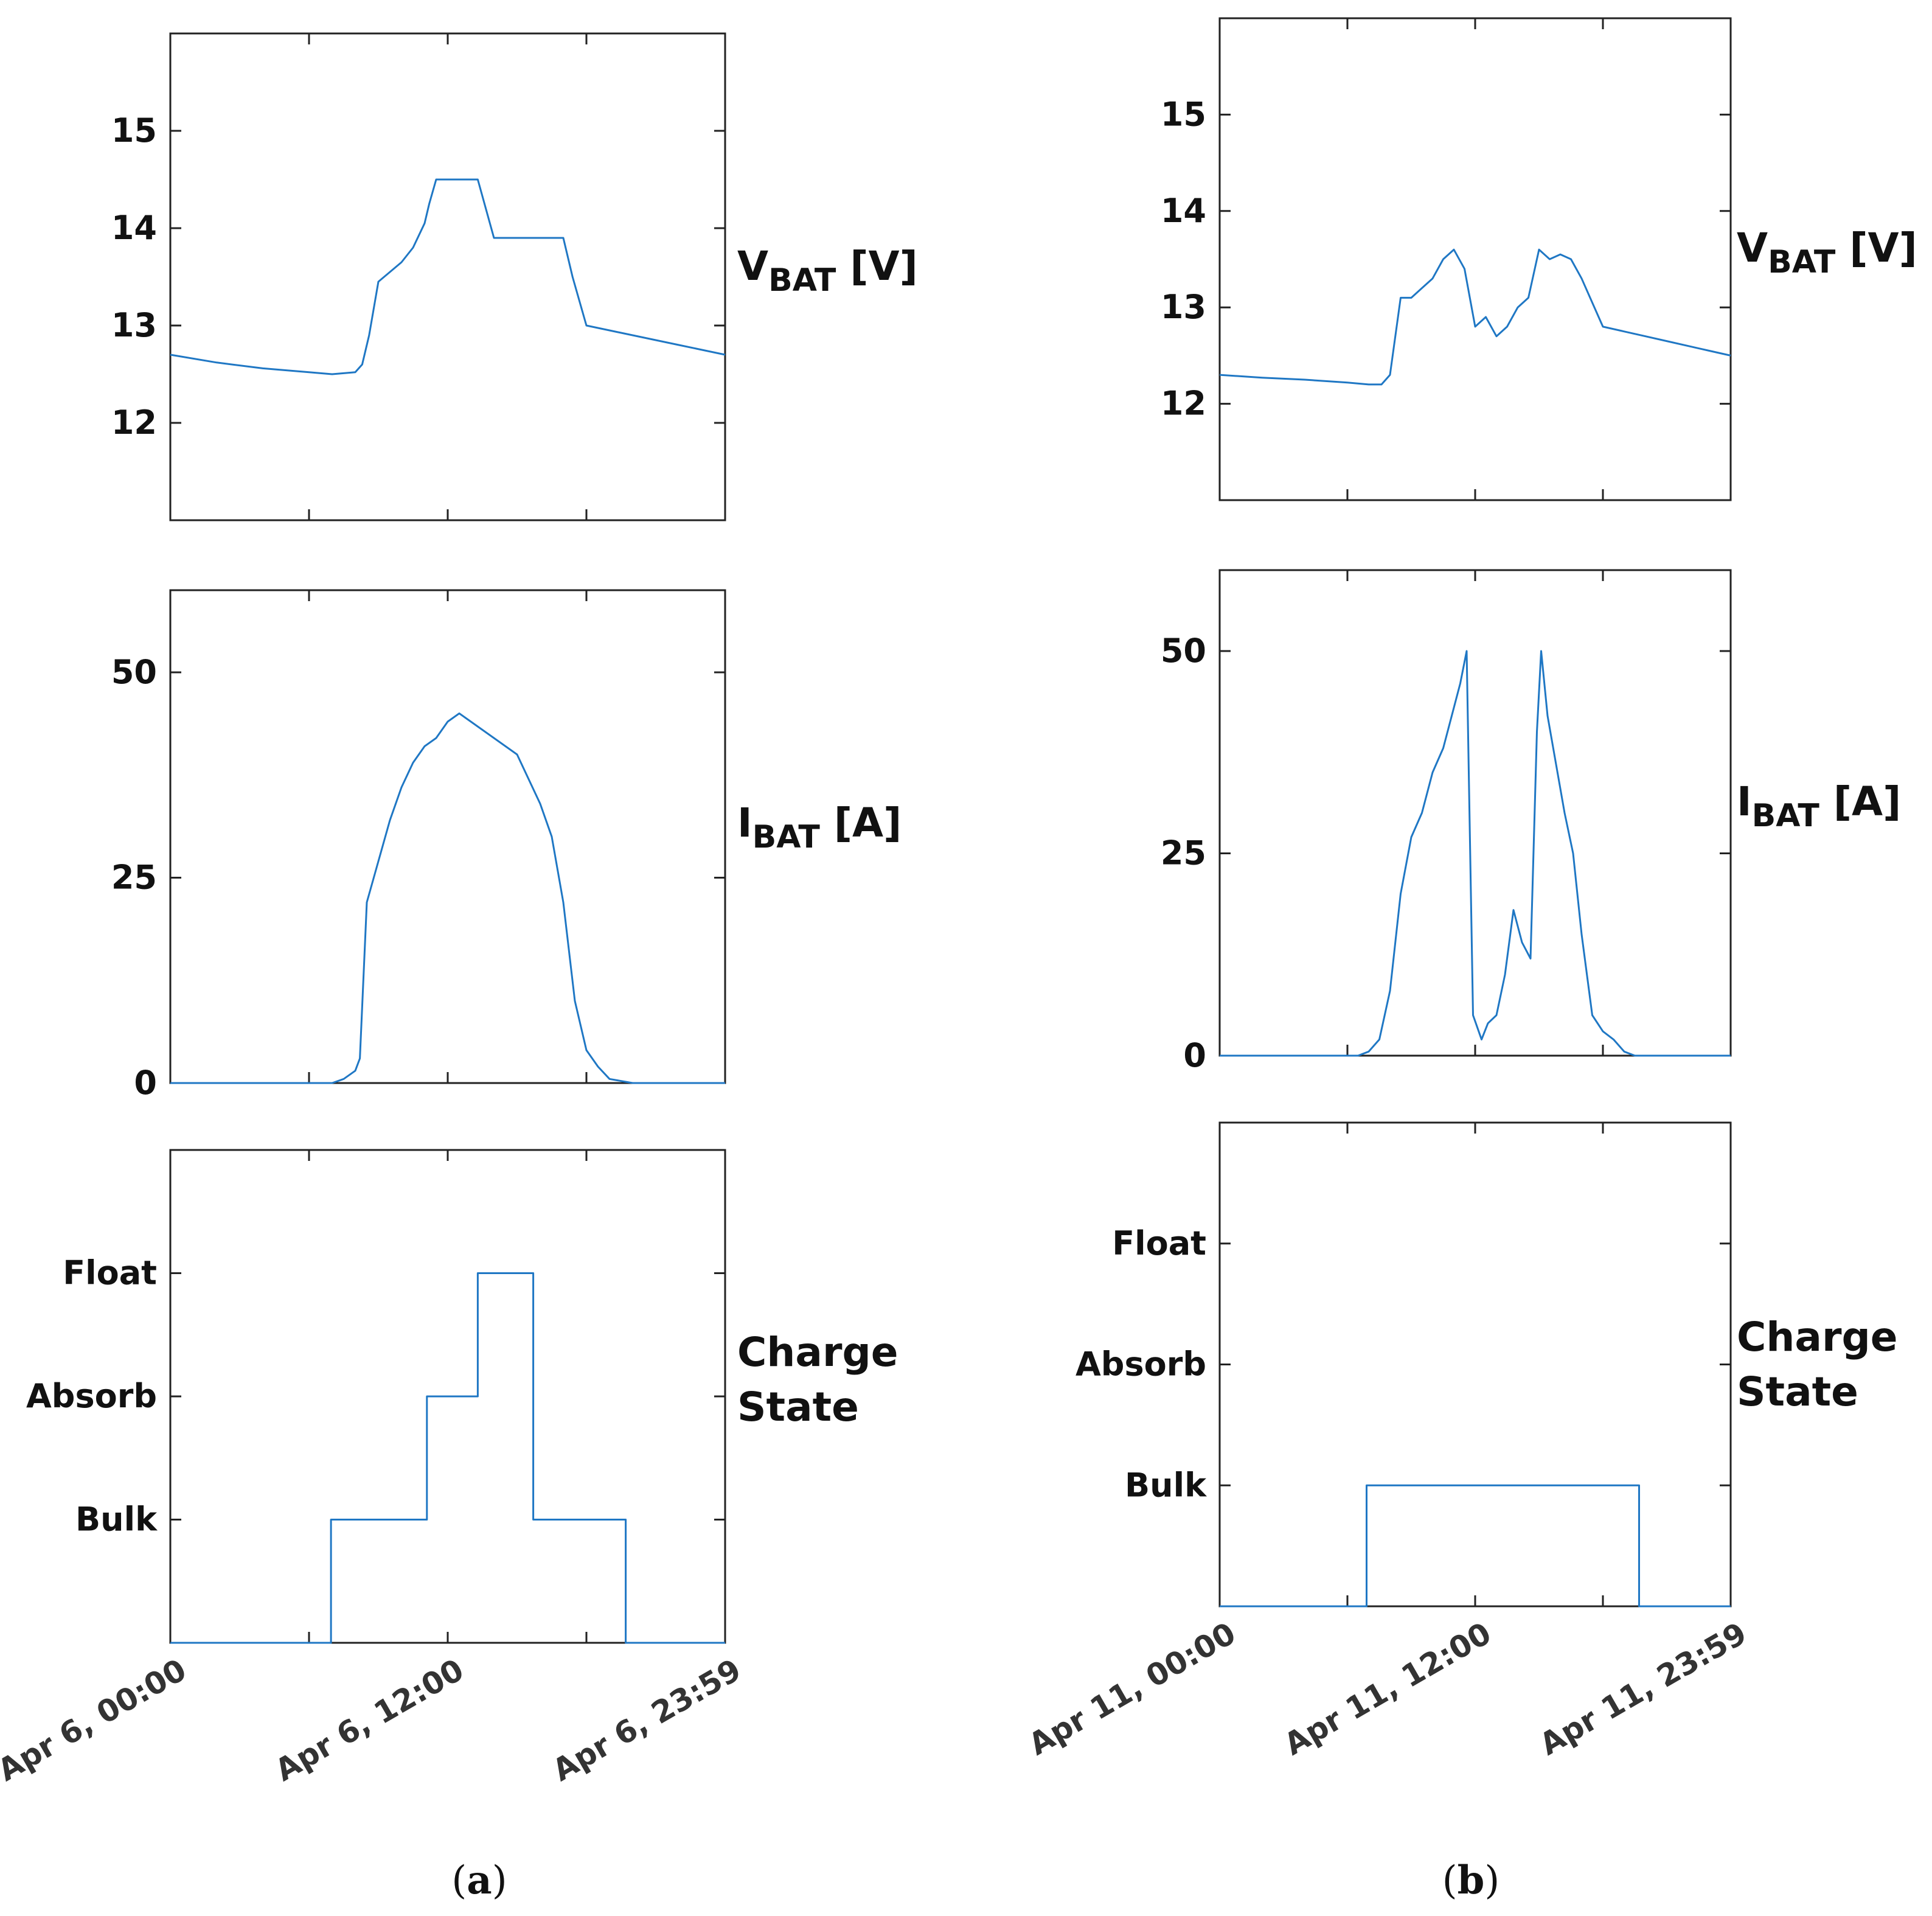  I want to click on panel-caption-b: (b), so click(1471, 1880).